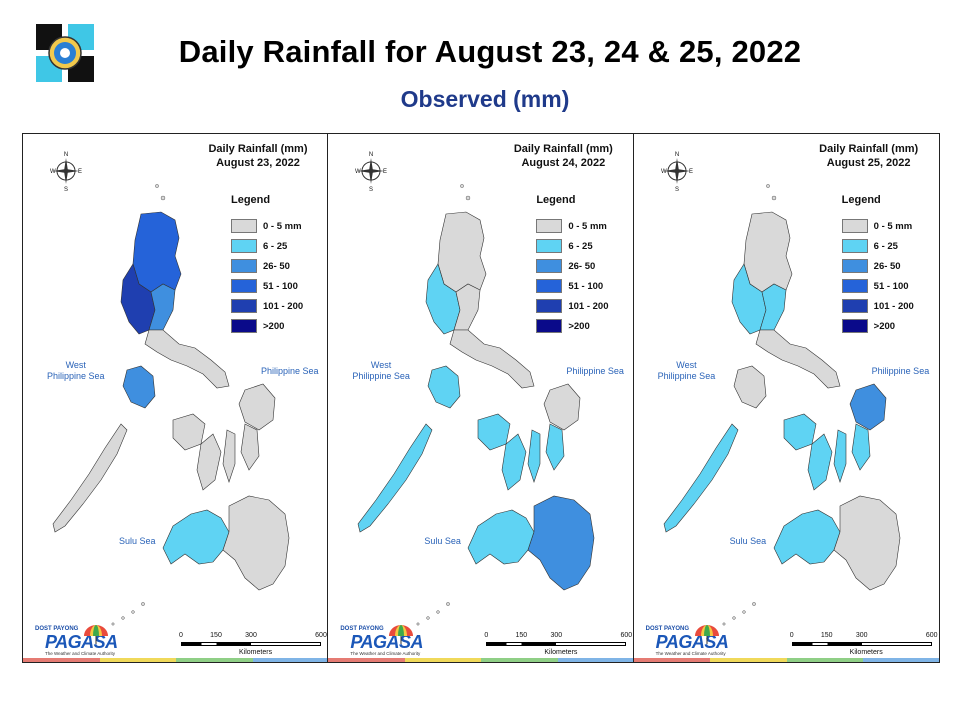 The height and width of the screenshot is (720, 960). What do you see at coordinates (358, 172) in the screenshot?
I see `compass-w: W` at bounding box center [358, 172].